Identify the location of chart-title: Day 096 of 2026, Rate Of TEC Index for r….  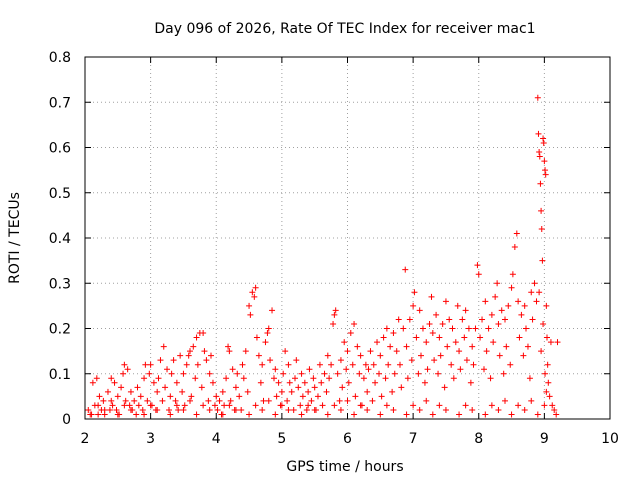
(344, 29).